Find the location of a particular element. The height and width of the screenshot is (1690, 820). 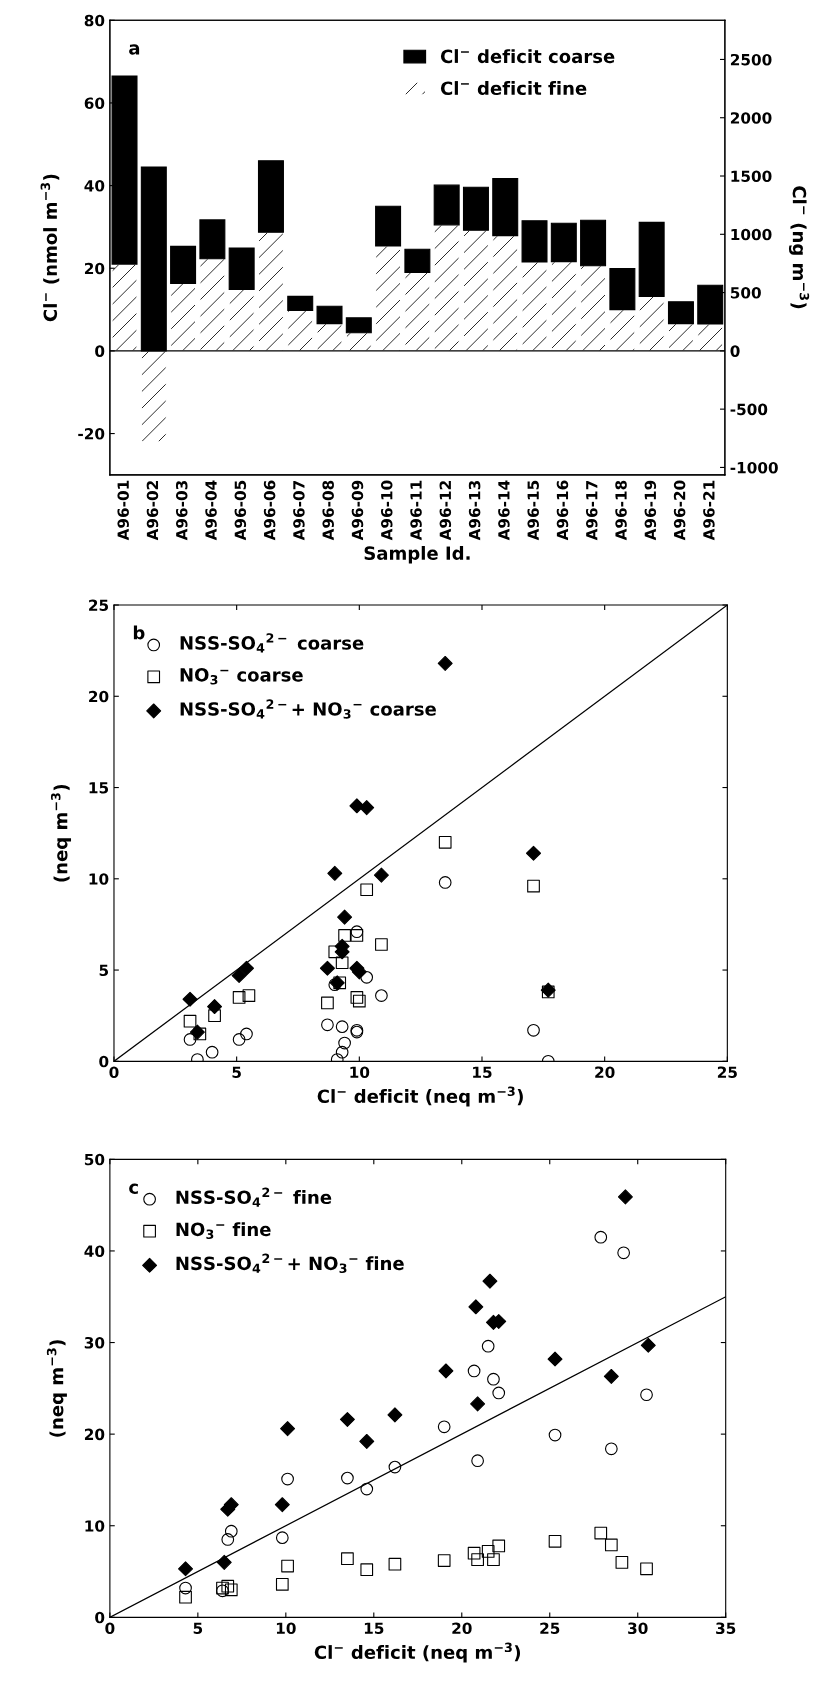

x-tick-label: A96-01 is located at coordinates (123, 510).